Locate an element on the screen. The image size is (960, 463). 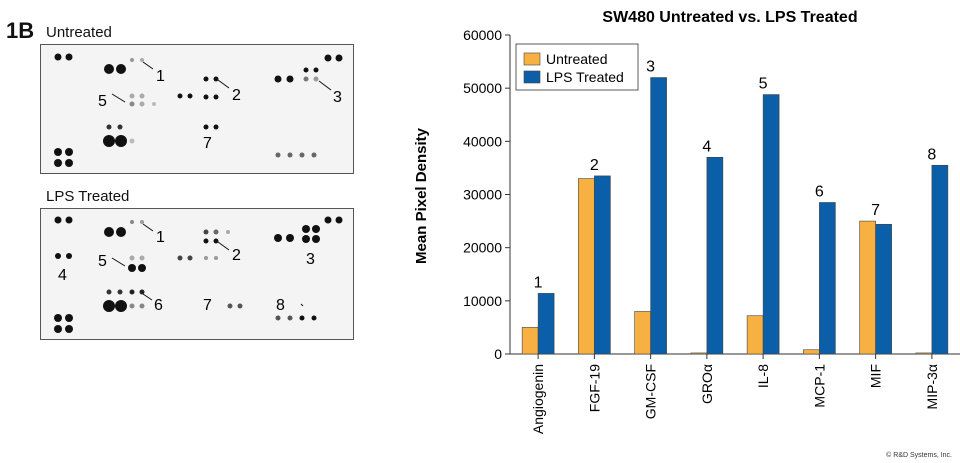
y-tick-label: 10000 is located at coordinates (482, 301).